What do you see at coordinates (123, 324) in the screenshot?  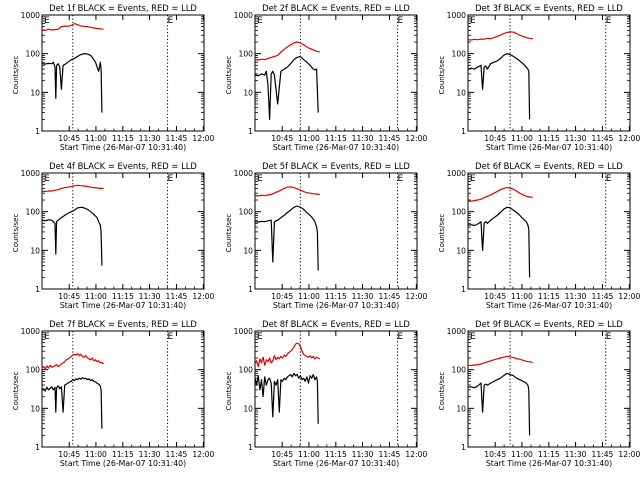 I see `panel-title: Det 7f BLACK = Events, RED = LLD` at bounding box center [123, 324].